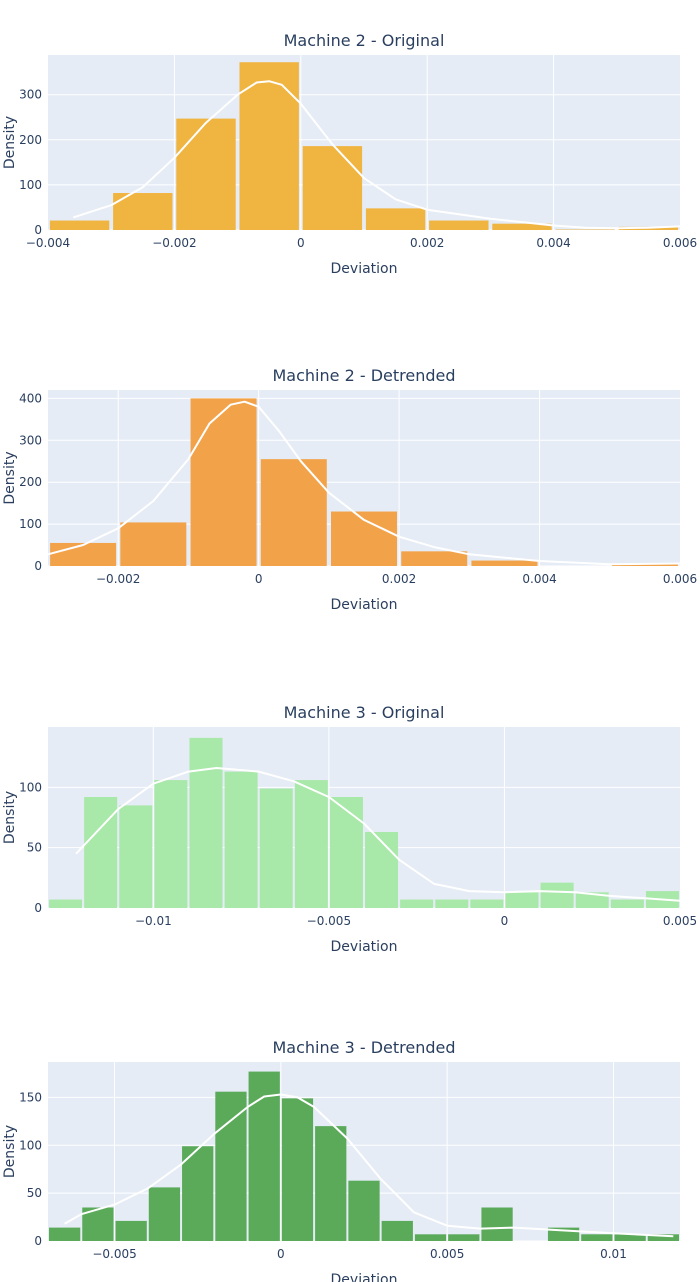 The height and width of the screenshot is (1282, 700). What do you see at coordinates (30, 95) in the screenshot?
I see `chart-1-y-tick-label: 300` at bounding box center [30, 95].